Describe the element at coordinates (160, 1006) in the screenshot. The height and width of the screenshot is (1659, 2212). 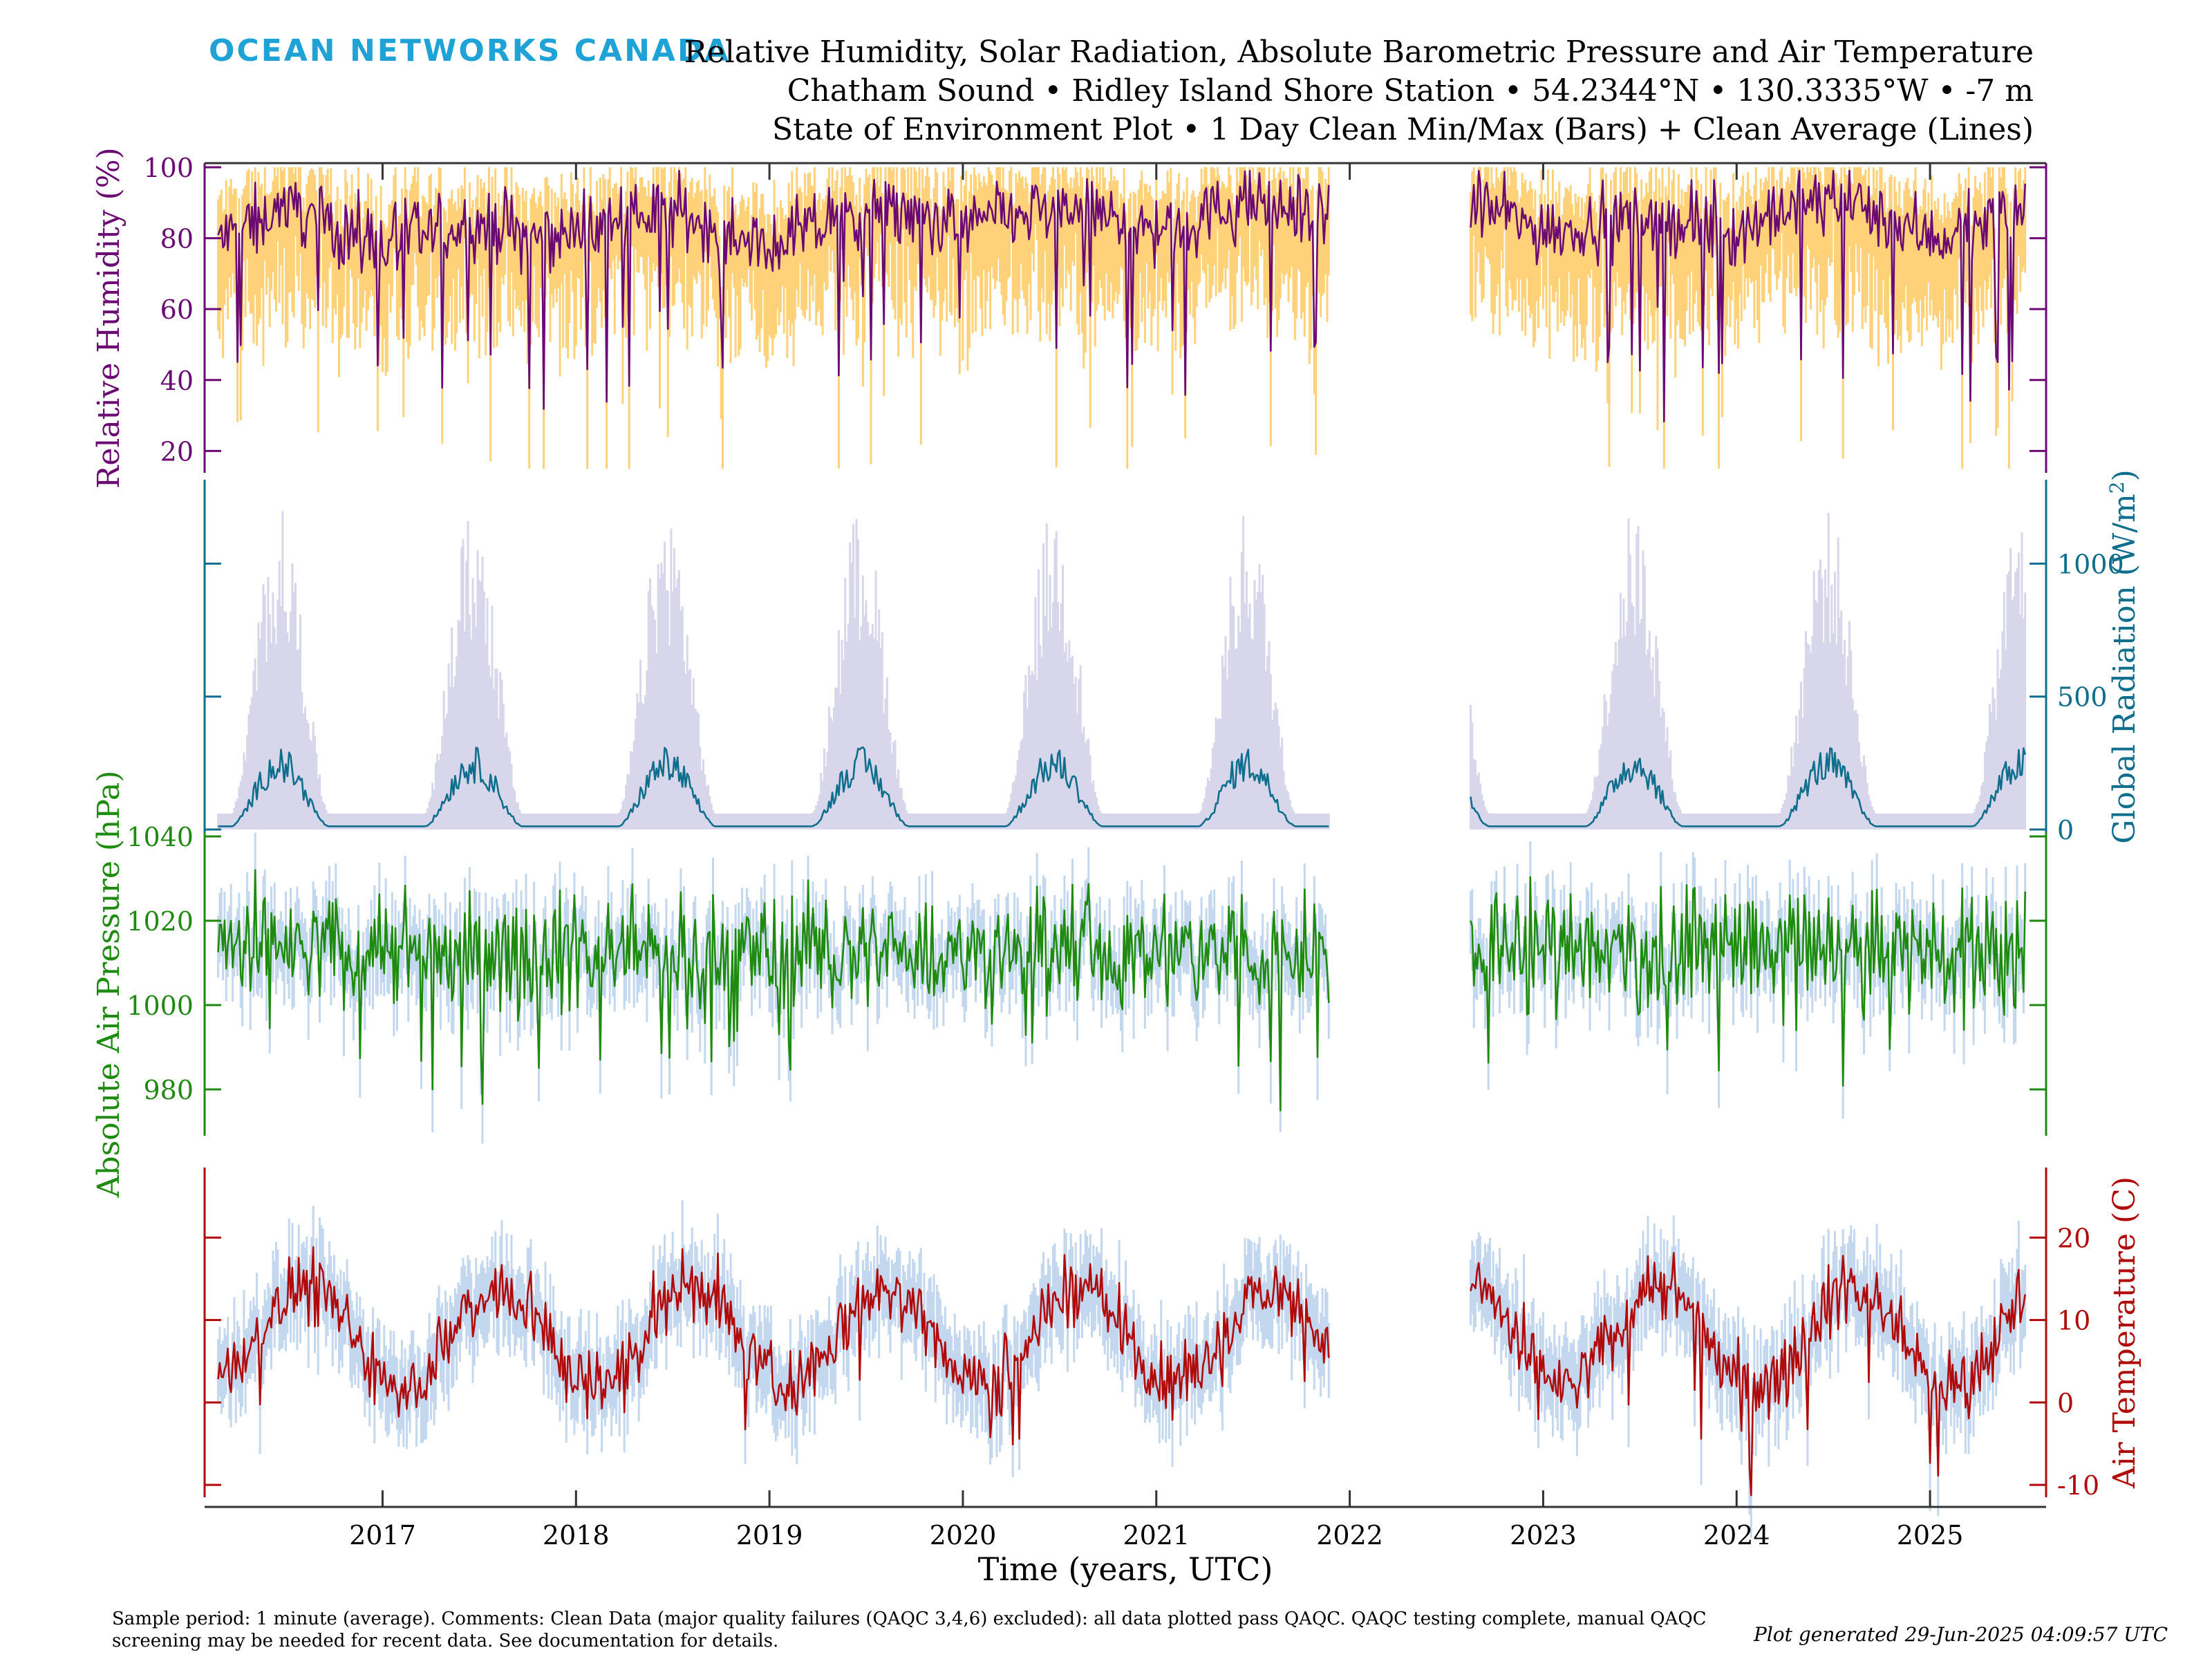
I see `pressure-tick-label-1000: 1000` at that location.